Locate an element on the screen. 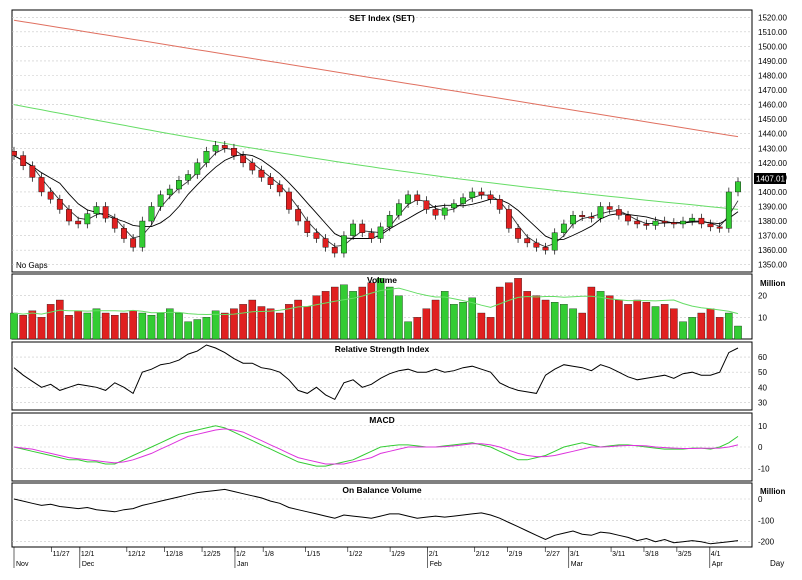  rsi-series is located at coordinates (376, 372).